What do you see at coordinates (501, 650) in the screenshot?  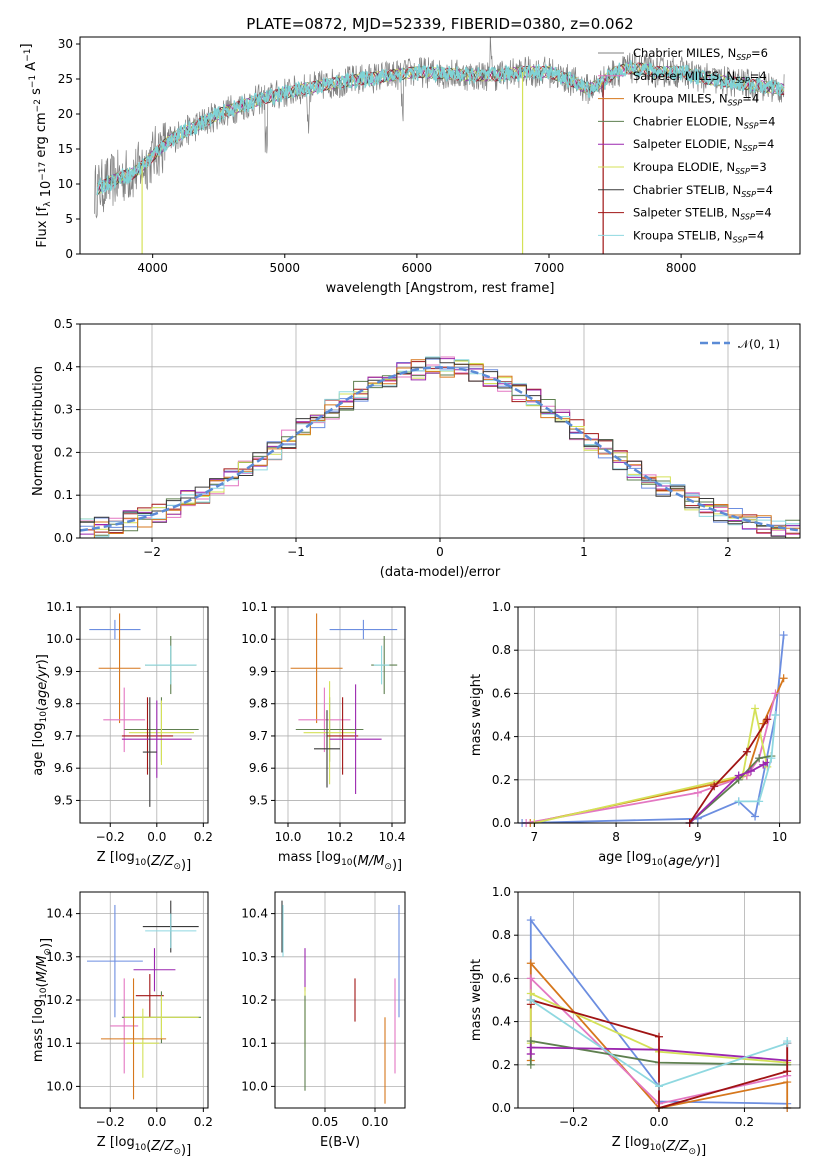 I see `y-tick-label: 0.8` at bounding box center [501, 650].